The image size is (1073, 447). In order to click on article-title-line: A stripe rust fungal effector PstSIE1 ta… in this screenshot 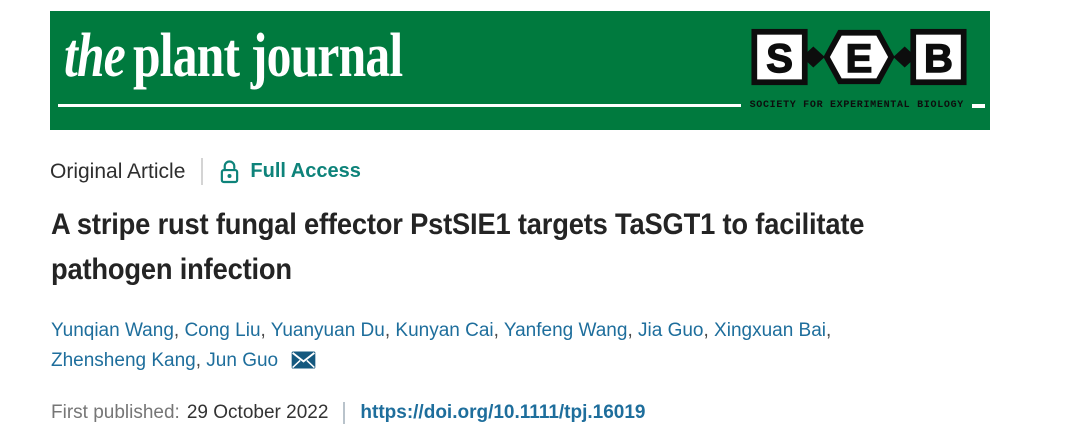, I will do `click(458, 224)`.